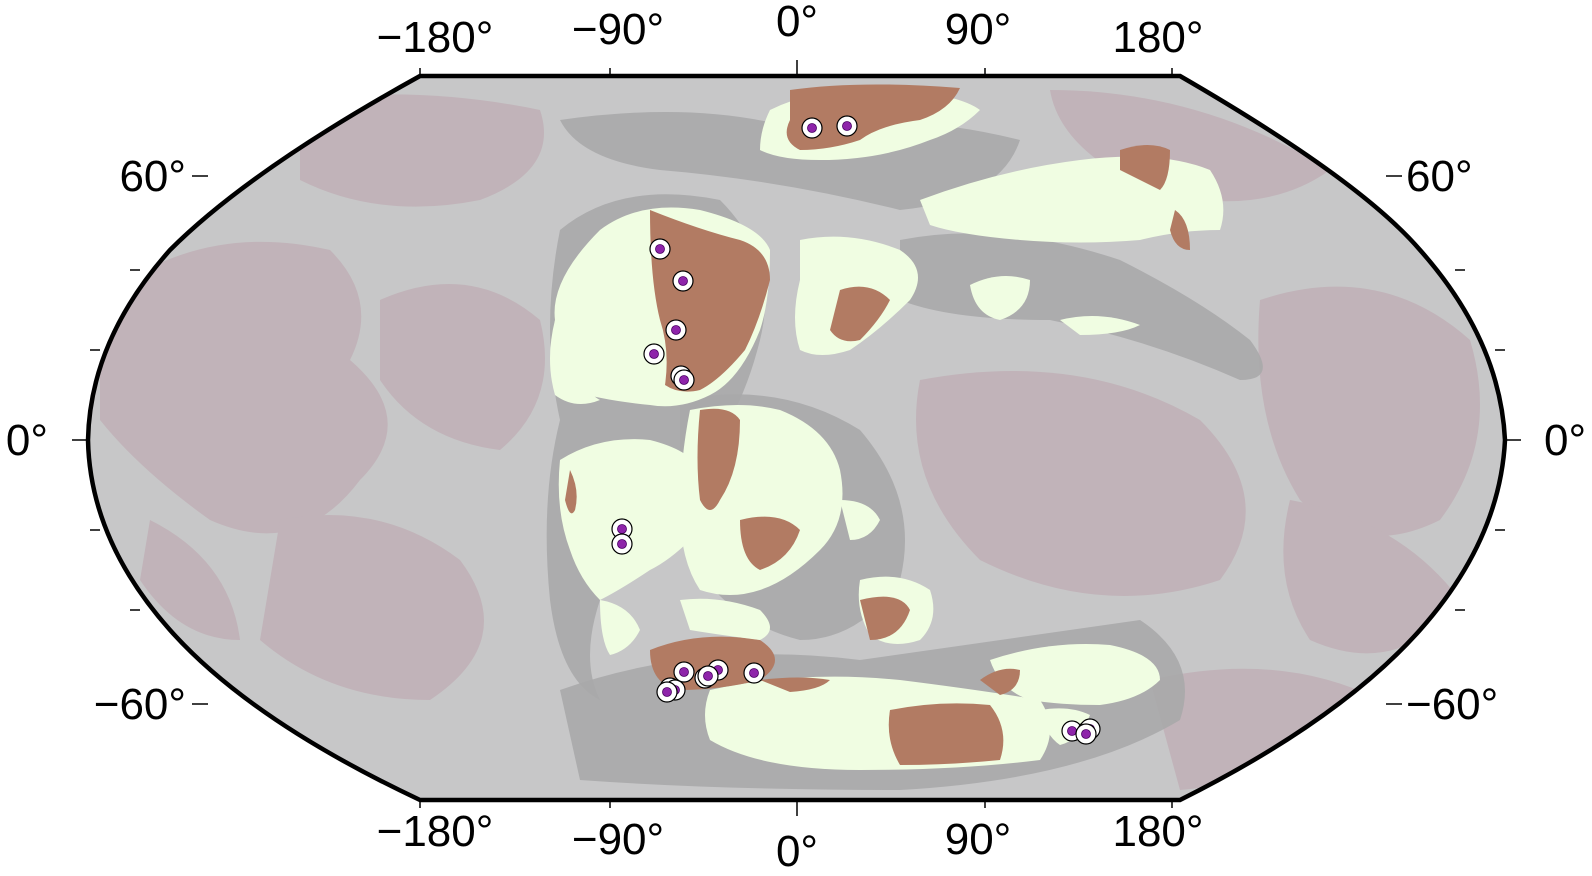  Describe the element at coordinates (140, 704) in the screenshot. I see `left-lat-label-3: −60°` at that location.